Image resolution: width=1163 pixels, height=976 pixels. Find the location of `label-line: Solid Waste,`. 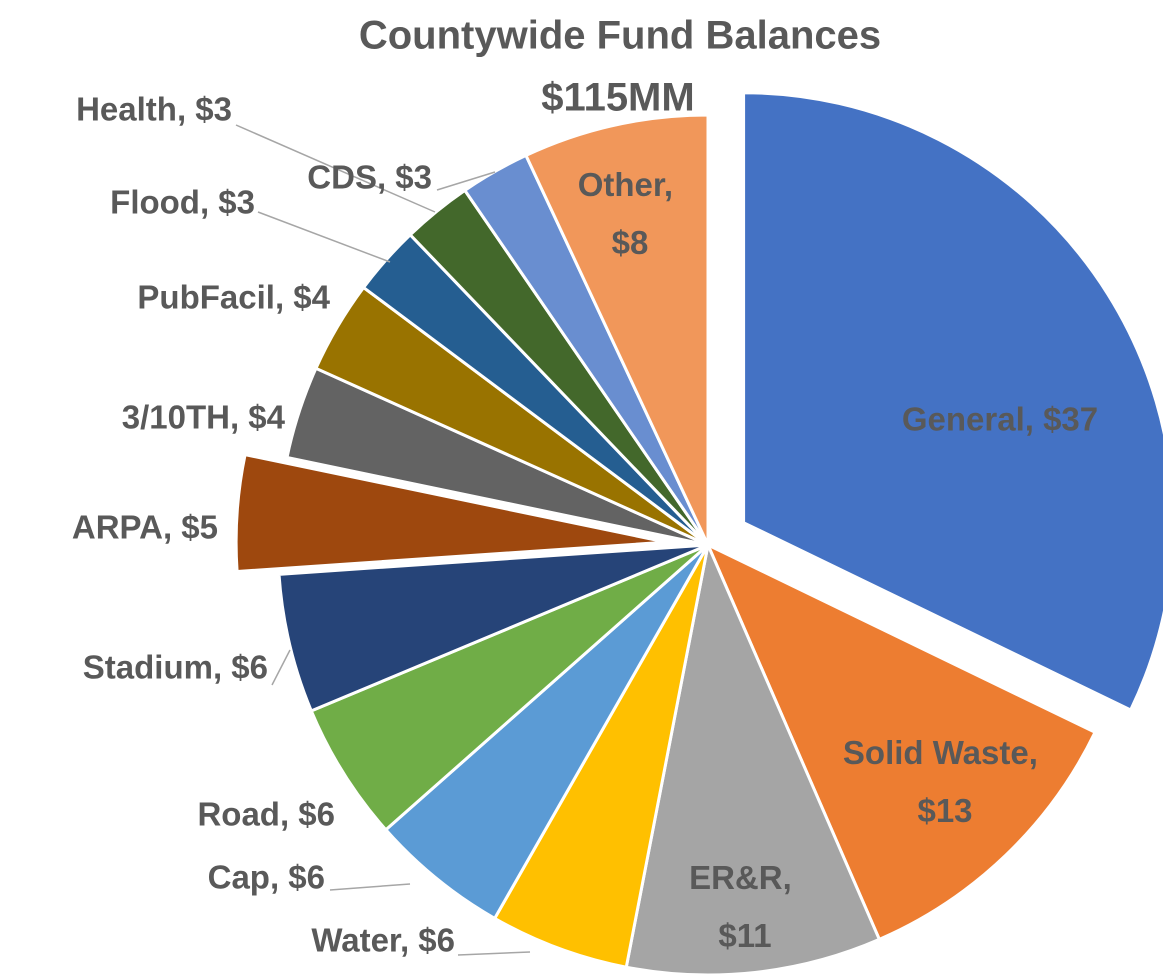

label-line: Solid Waste, is located at coordinates (945, 752).